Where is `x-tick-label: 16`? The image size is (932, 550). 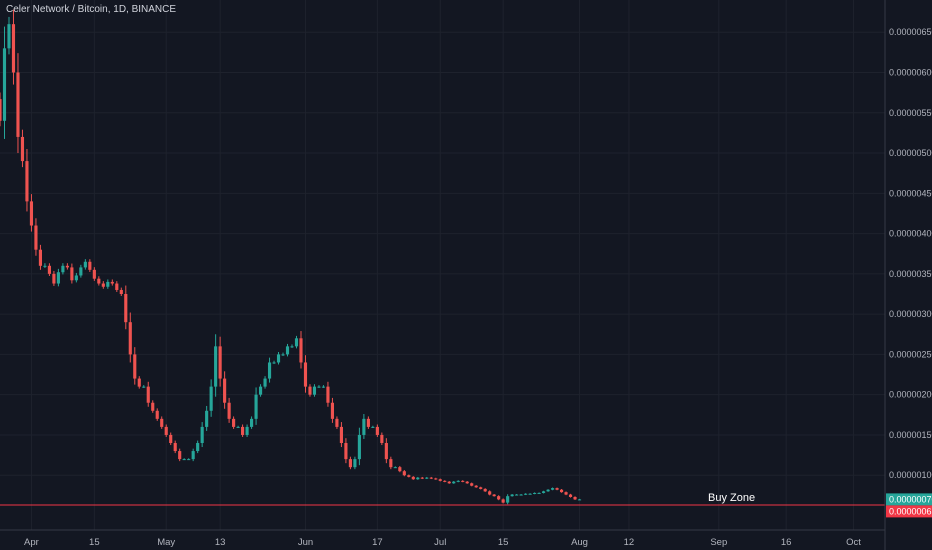
x-tick-label: 16 is located at coordinates (786, 542).